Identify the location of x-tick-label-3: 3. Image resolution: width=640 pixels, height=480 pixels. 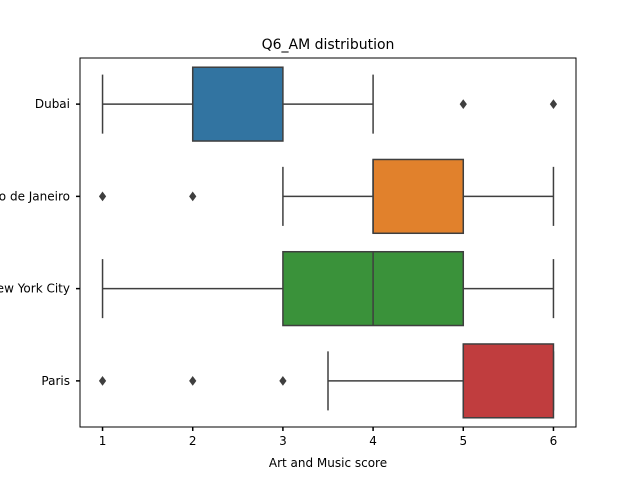
(283, 441).